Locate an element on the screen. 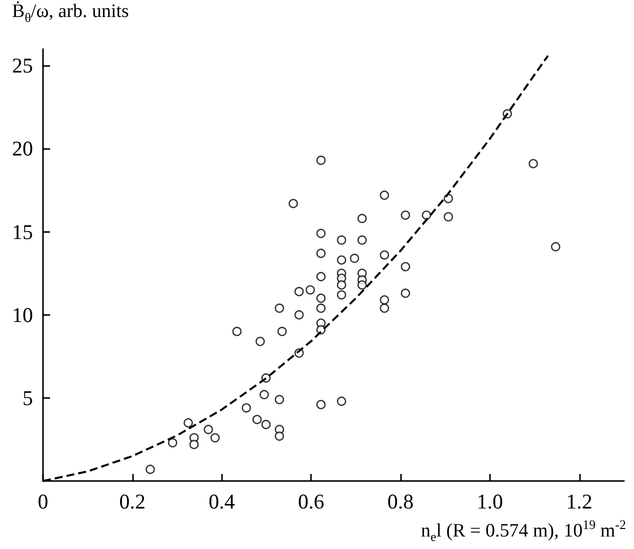  y-tick-label: 10 is located at coordinates (22, 314).